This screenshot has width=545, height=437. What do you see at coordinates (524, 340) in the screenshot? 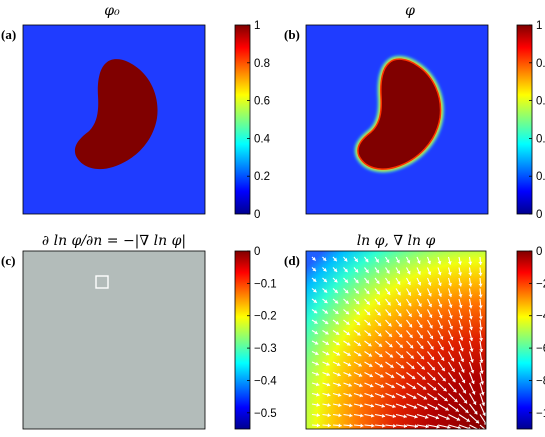
I see `colorbar-d-bar` at bounding box center [524, 340].